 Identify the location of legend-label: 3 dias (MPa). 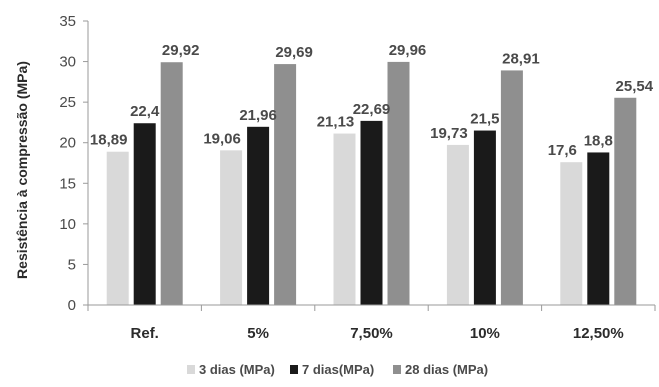
(237, 369).